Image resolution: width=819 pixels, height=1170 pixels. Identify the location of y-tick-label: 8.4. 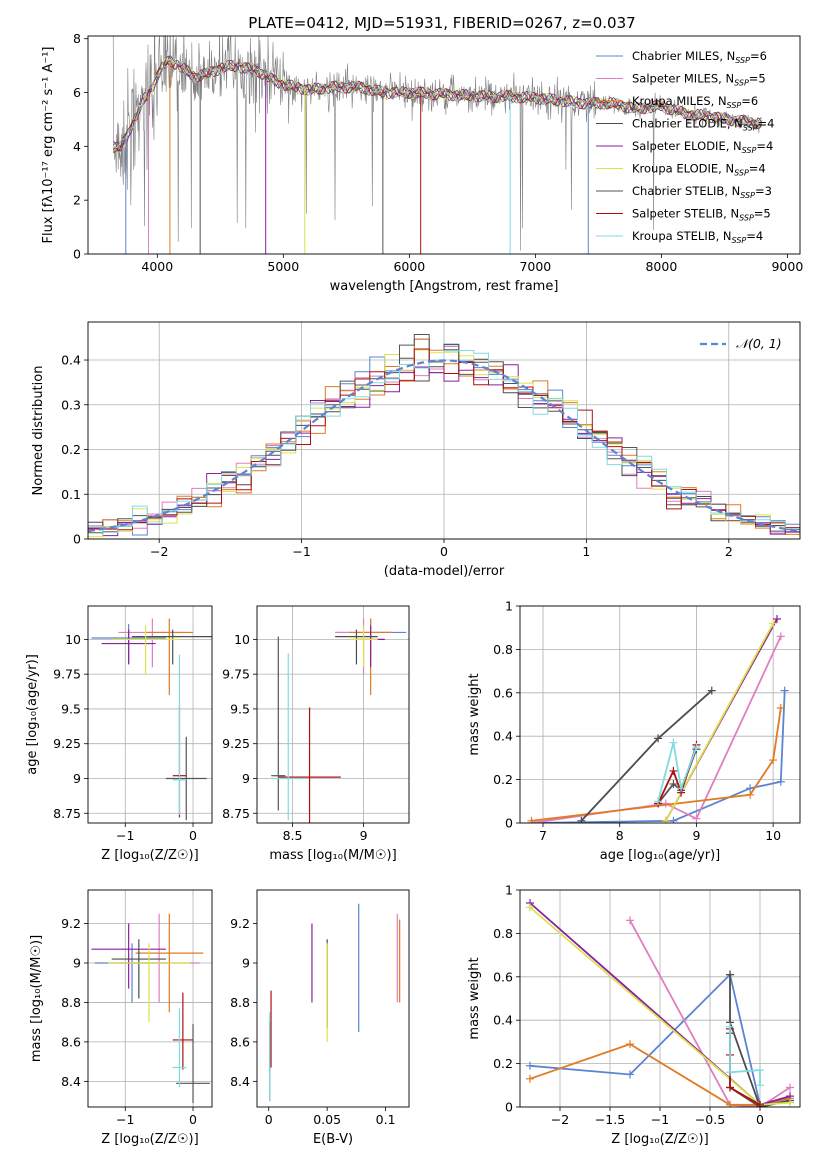
(240, 1081).